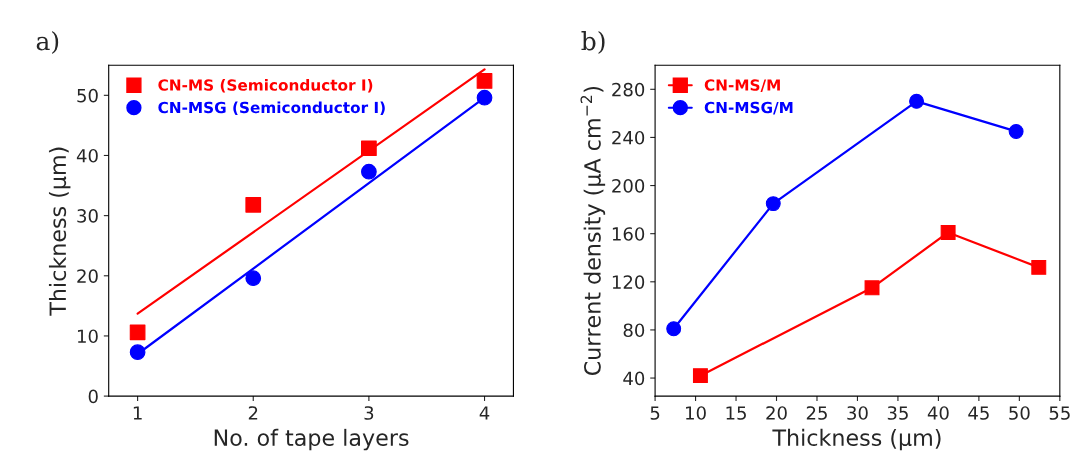 The height and width of the screenshot is (466, 1087). I want to click on x-tick-label: 5, so click(655, 413).